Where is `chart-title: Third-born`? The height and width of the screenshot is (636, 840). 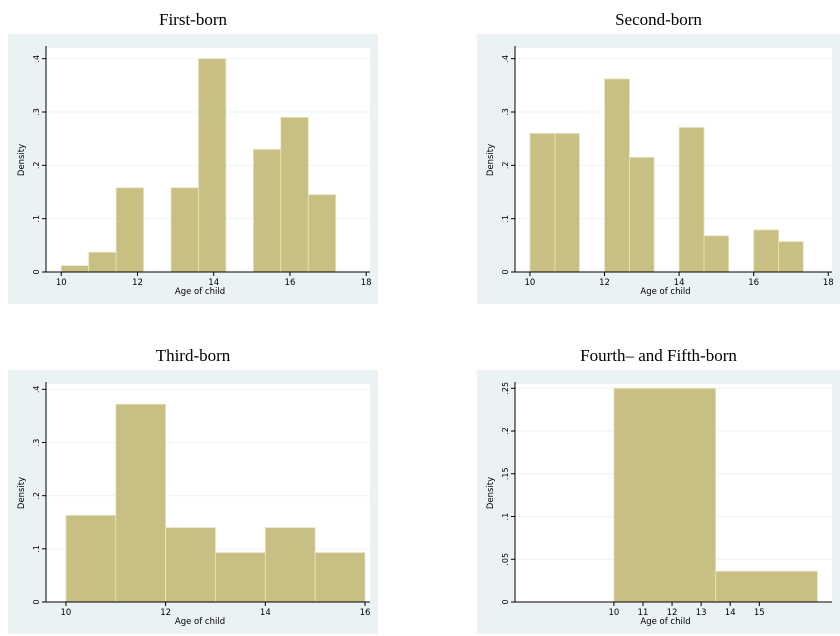
chart-title: Third-born is located at coordinates (193, 356).